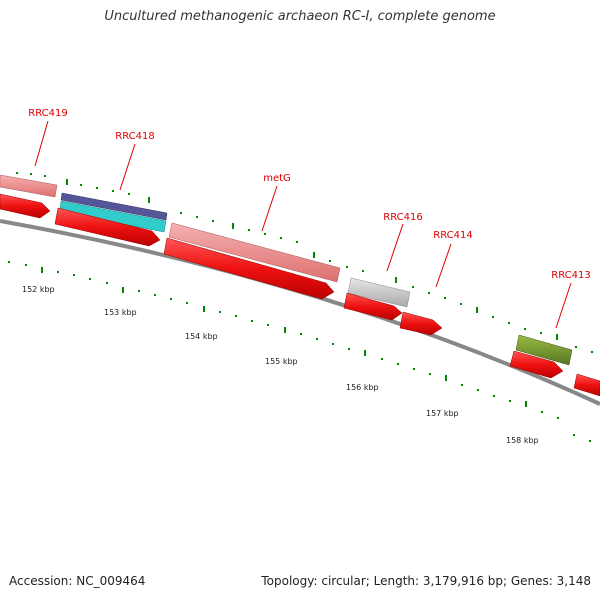  What do you see at coordinates (114, 206) in the screenshot?
I see `rrc418-feature-top` at bounding box center [114, 206].